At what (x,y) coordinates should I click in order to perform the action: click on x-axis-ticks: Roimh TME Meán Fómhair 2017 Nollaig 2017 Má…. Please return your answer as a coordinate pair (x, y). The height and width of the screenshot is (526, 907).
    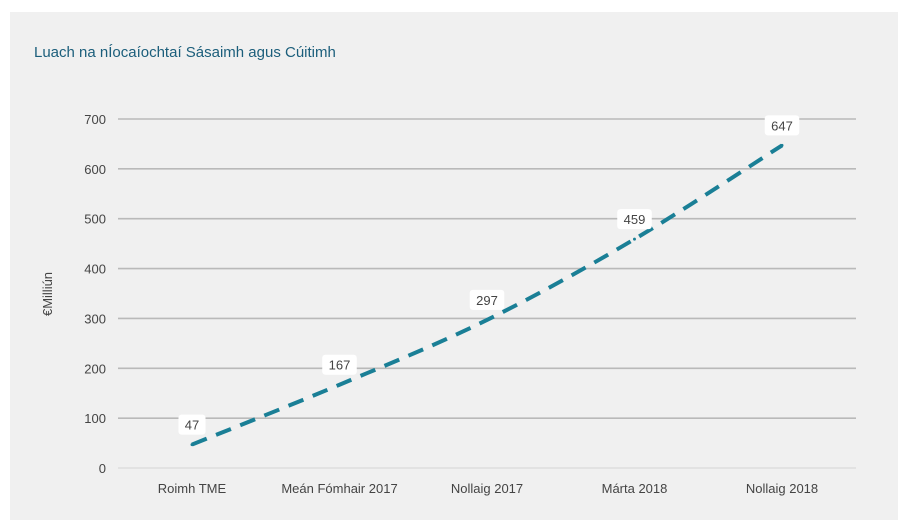
    Looking at the image, I should click on (488, 488).